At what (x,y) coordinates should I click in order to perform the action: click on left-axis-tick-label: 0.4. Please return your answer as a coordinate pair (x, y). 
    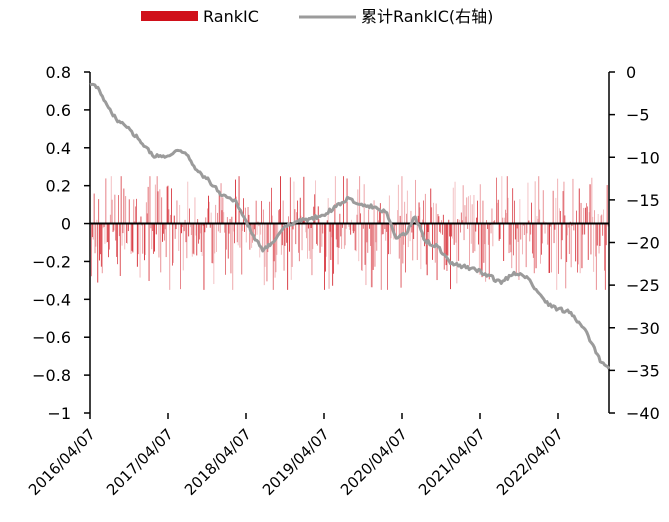
    Looking at the image, I should click on (58, 148).